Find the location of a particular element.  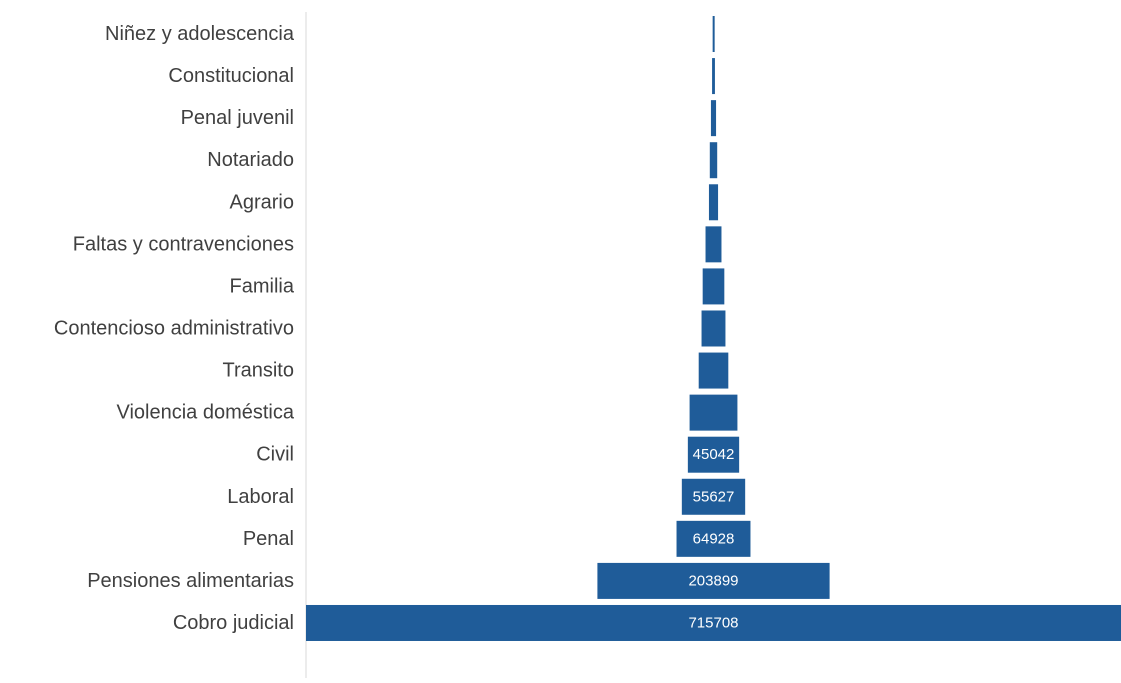

category-label: Penal juvenil is located at coordinates (237, 118).